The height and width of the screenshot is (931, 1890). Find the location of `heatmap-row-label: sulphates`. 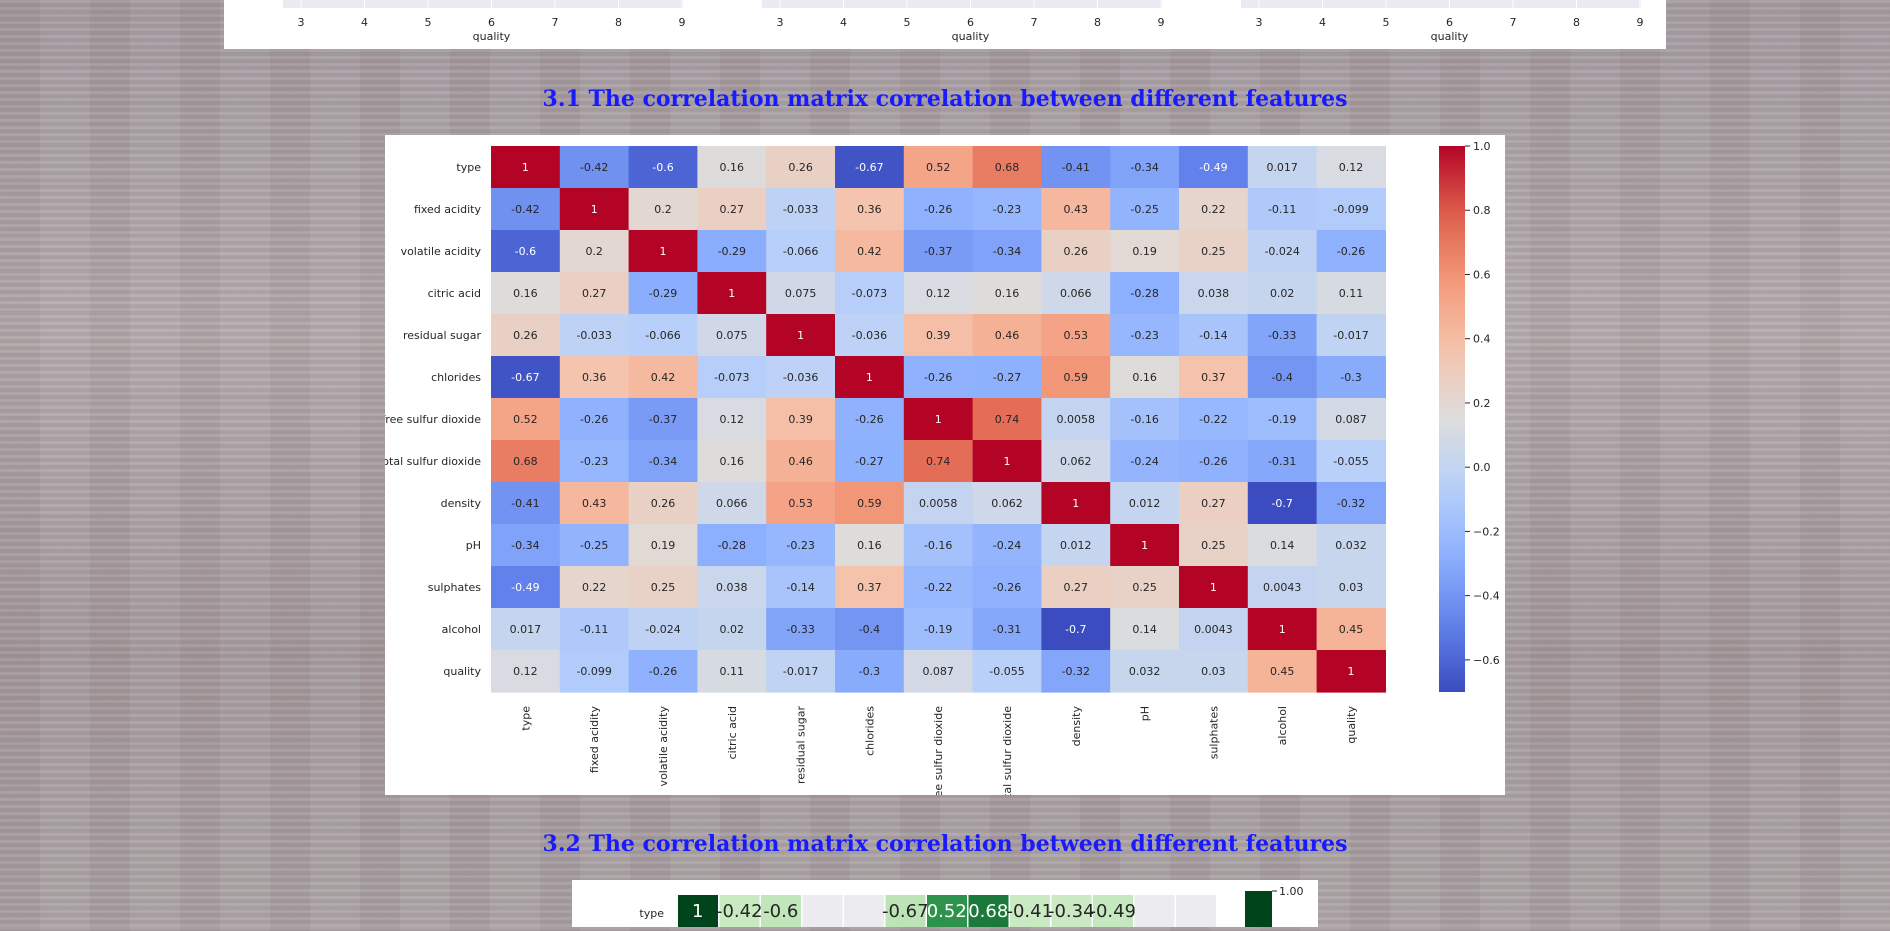

heatmap-row-label: sulphates is located at coordinates (455, 587).